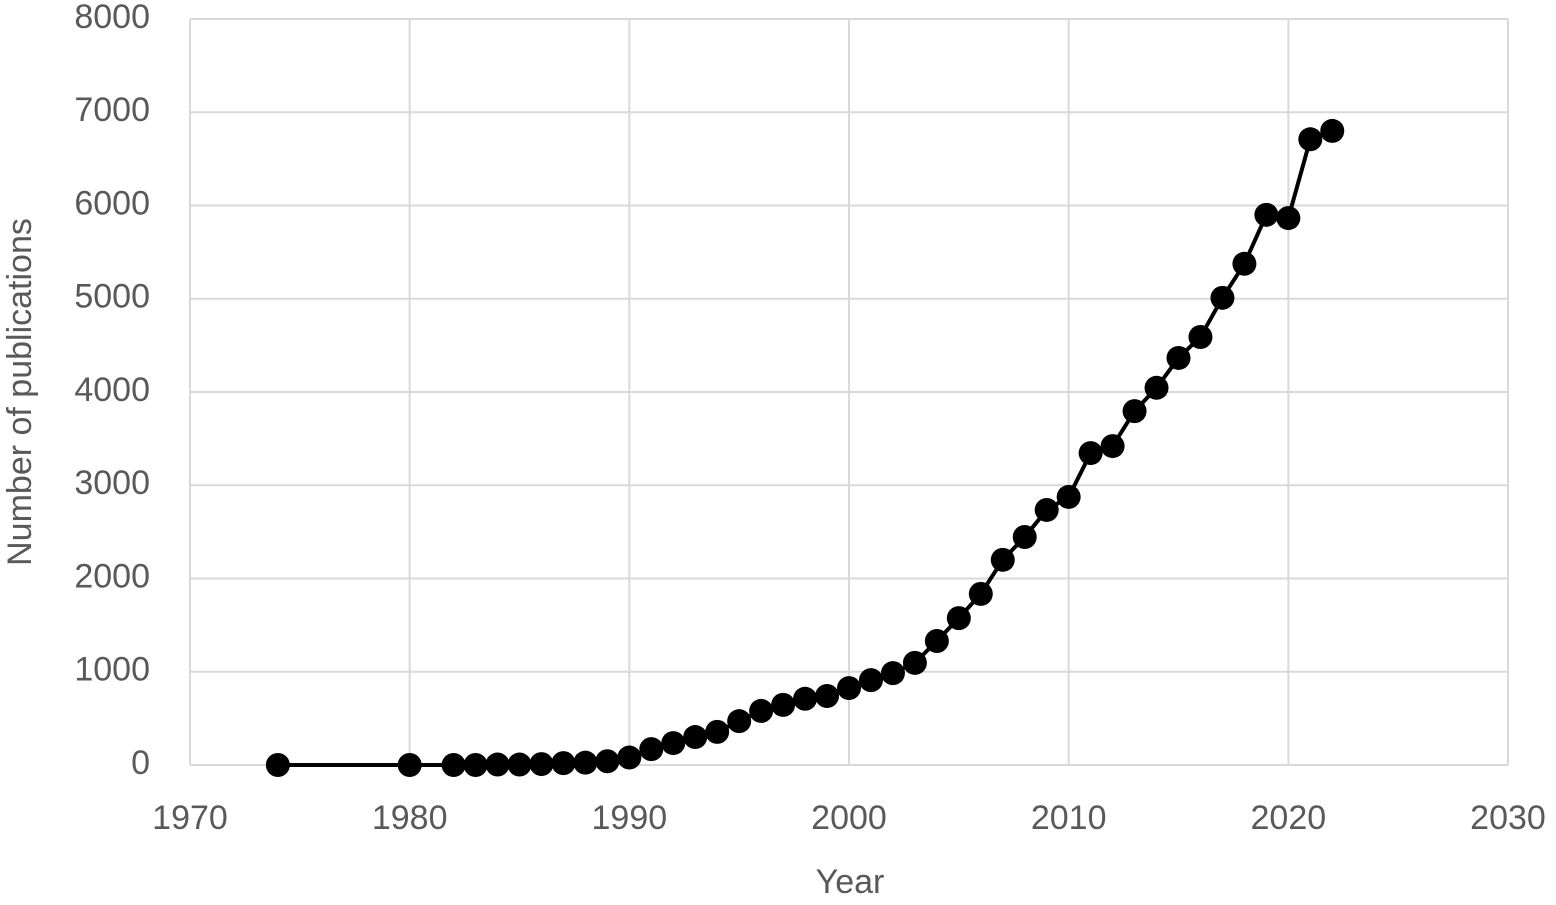  Describe the element at coordinates (112, 483) in the screenshot. I see `y-tick-label: 3000` at that location.